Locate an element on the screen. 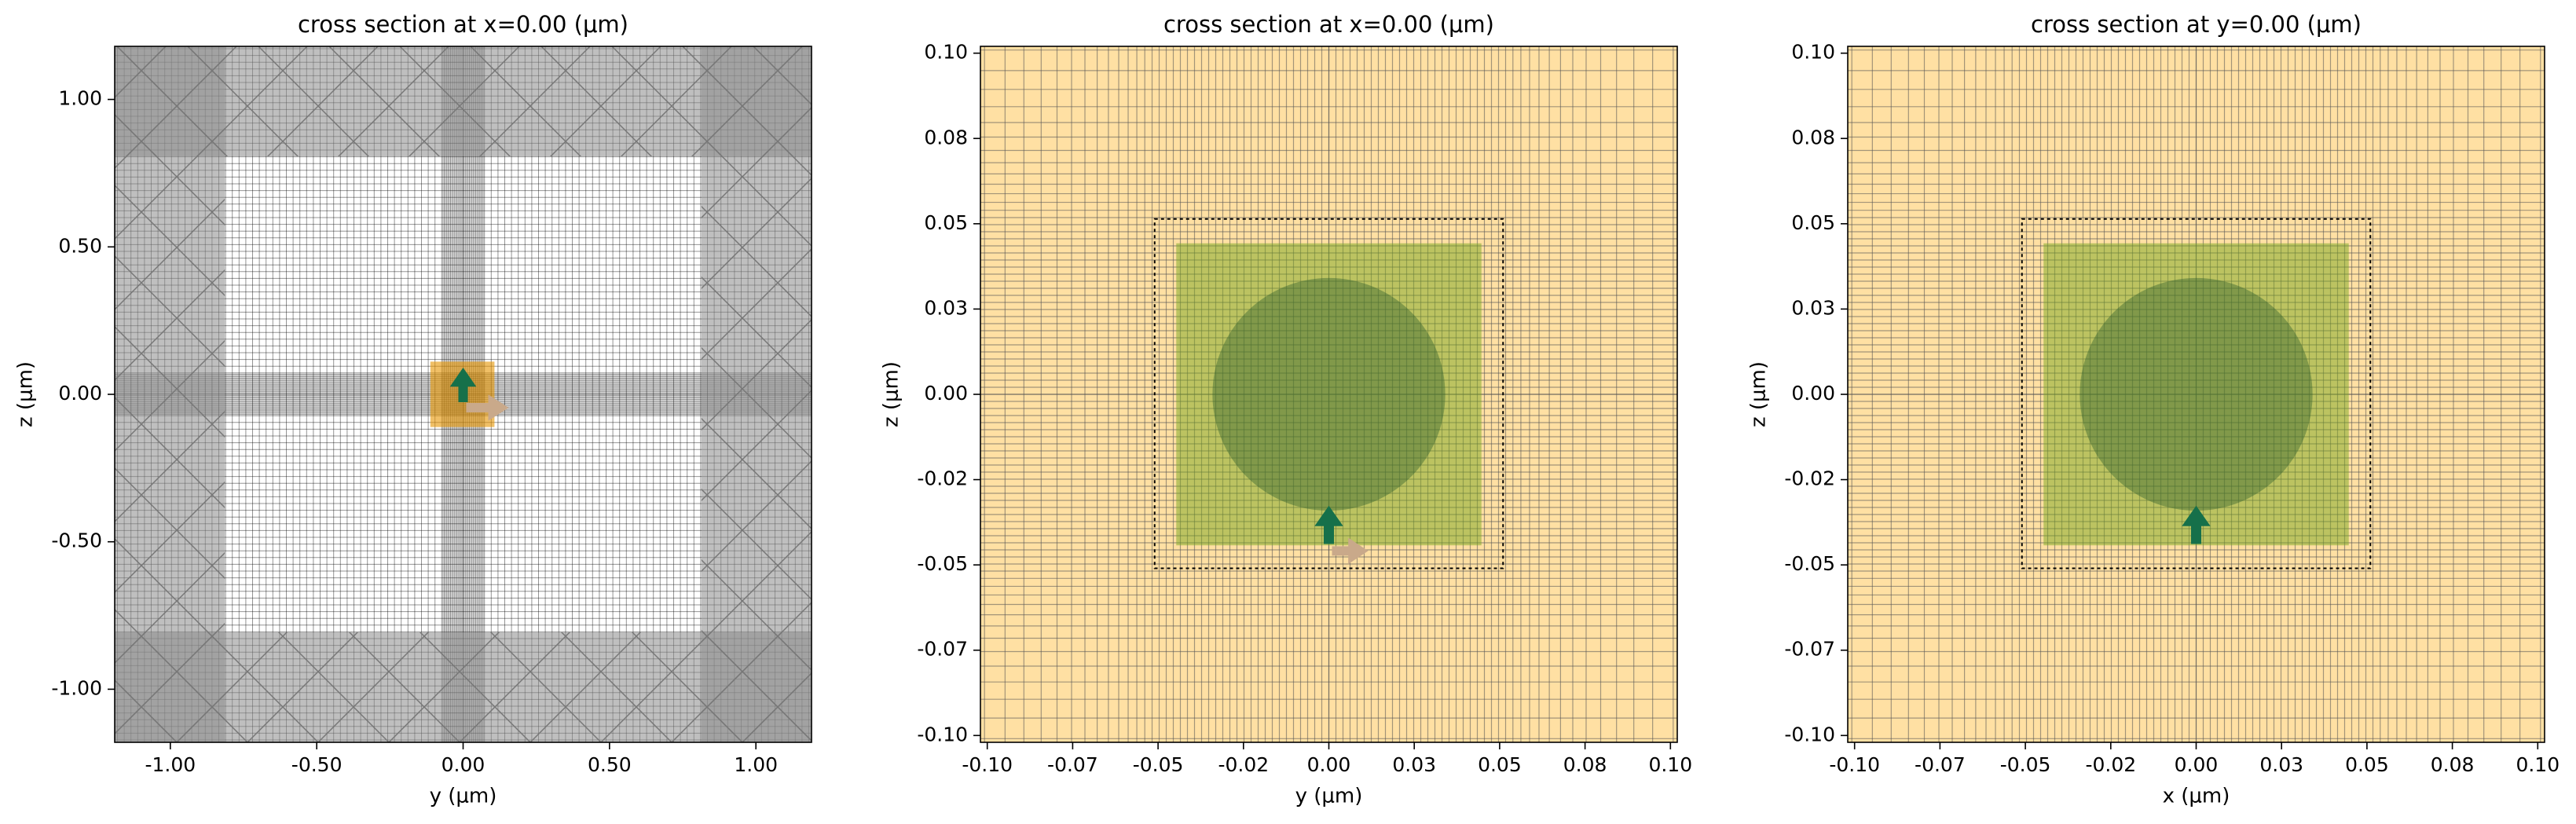 The height and width of the screenshot is (824, 2576). x-tick-label: 0.50 is located at coordinates (610, 765).